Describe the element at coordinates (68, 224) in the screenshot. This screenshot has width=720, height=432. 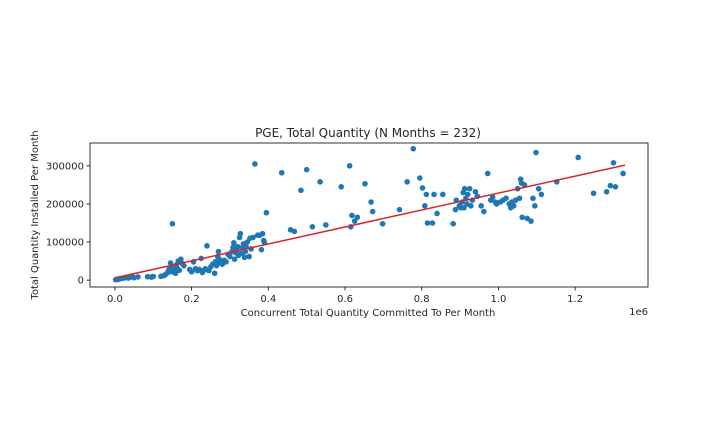
I see `y-axis: 0 100000 200000 300000` at that location.